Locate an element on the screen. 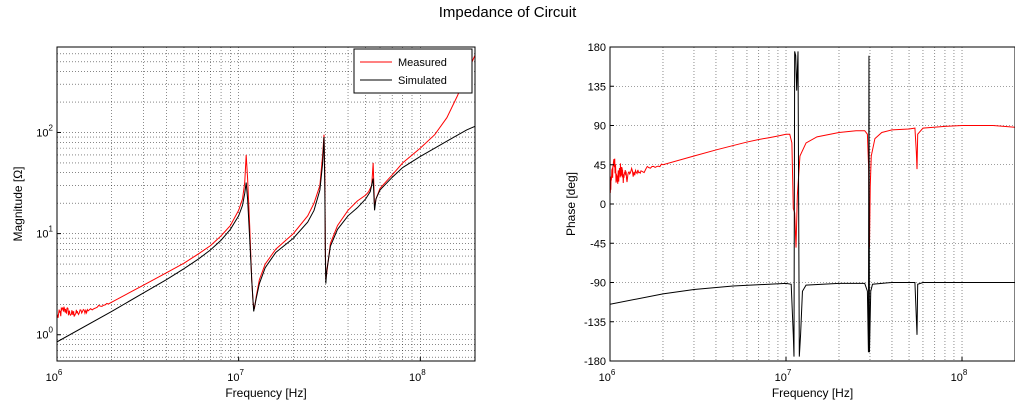 The width and height of the screenshot is (1015, 411). phase-x-tick-label: 10⁶ is located at coordinates (607, 376).